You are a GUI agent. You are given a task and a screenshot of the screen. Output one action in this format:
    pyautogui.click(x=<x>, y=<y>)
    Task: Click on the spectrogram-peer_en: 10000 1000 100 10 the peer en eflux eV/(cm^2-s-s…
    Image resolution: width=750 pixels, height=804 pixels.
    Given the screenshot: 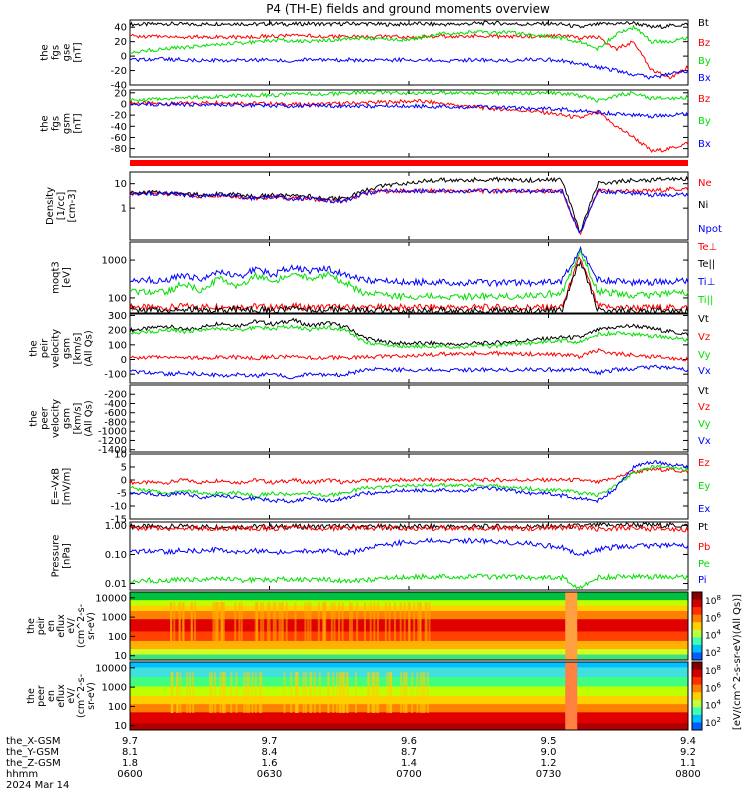 What is the action you would take?
    pyautogui.click(x=373, y=696)
    